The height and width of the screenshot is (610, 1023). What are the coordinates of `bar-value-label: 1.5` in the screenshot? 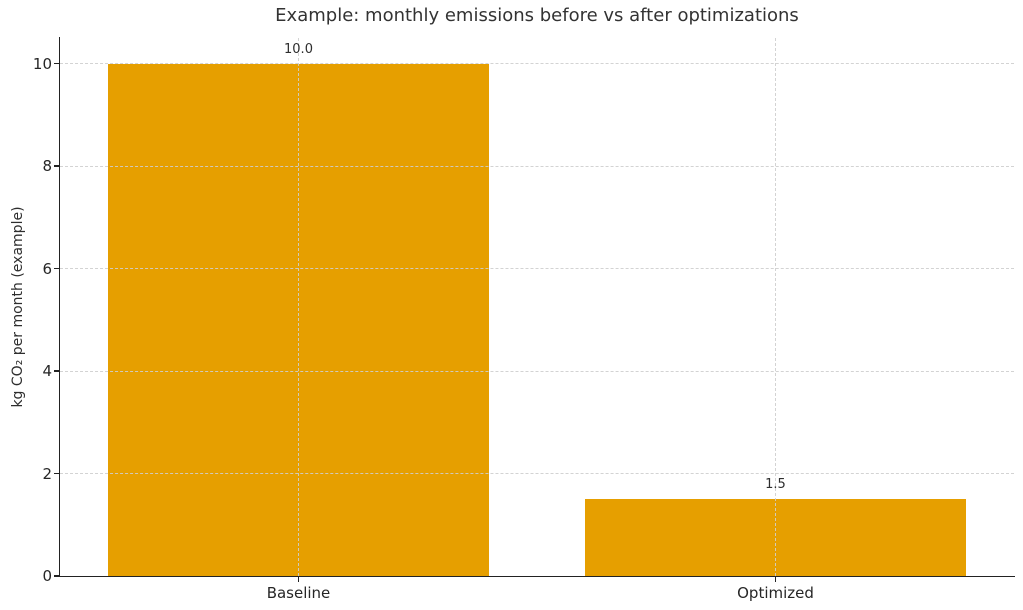 It's located at (775, 485).